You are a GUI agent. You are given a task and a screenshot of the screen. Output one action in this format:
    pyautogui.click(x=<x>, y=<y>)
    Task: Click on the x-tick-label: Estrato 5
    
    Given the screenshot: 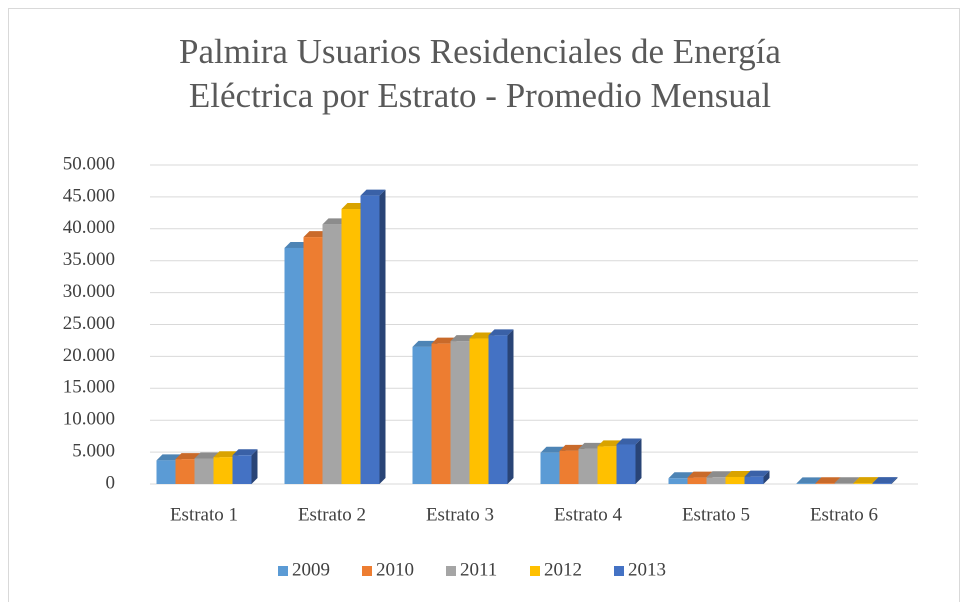 What is the action you would take?
    pyautogui.click(x=716, y=514)
    